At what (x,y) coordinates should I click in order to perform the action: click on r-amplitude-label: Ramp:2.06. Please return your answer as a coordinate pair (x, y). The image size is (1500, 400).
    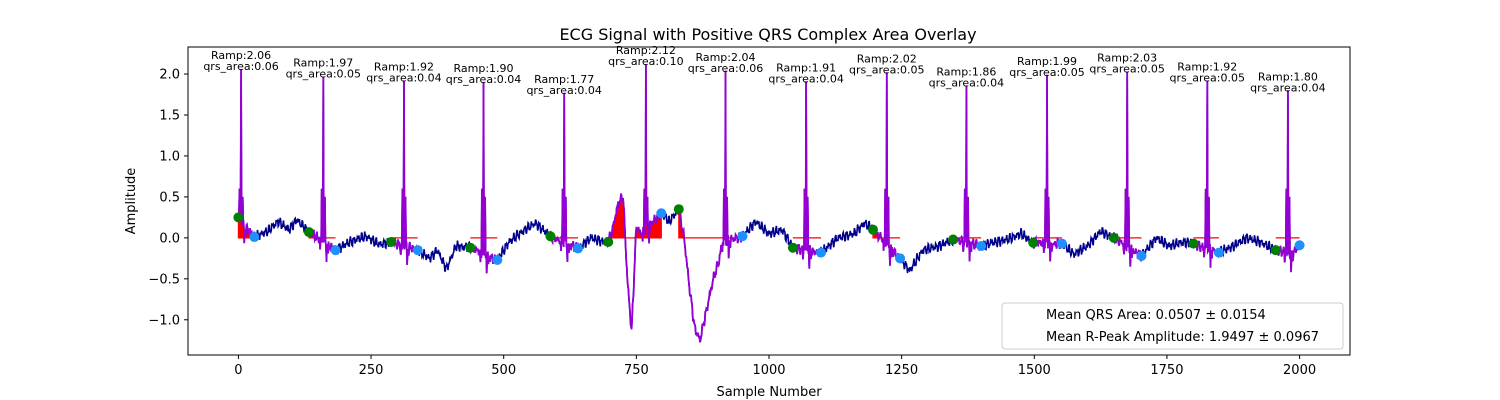
    Looking at the image, I should click on (241, 55).